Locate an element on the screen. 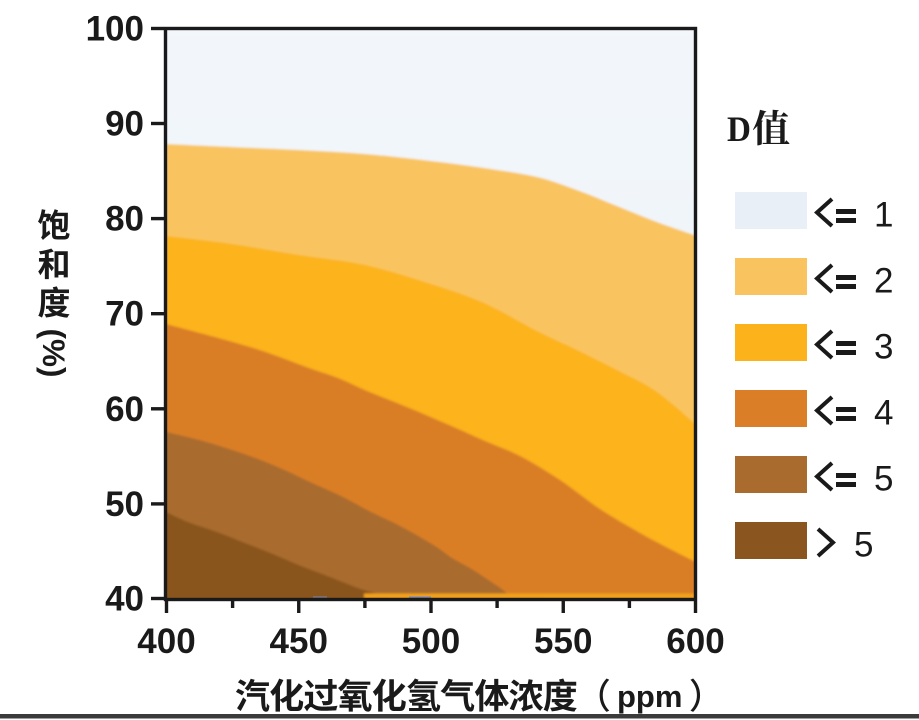 The image size is (919, 720). svg-text: 70 is located at coordinates (124, 314).